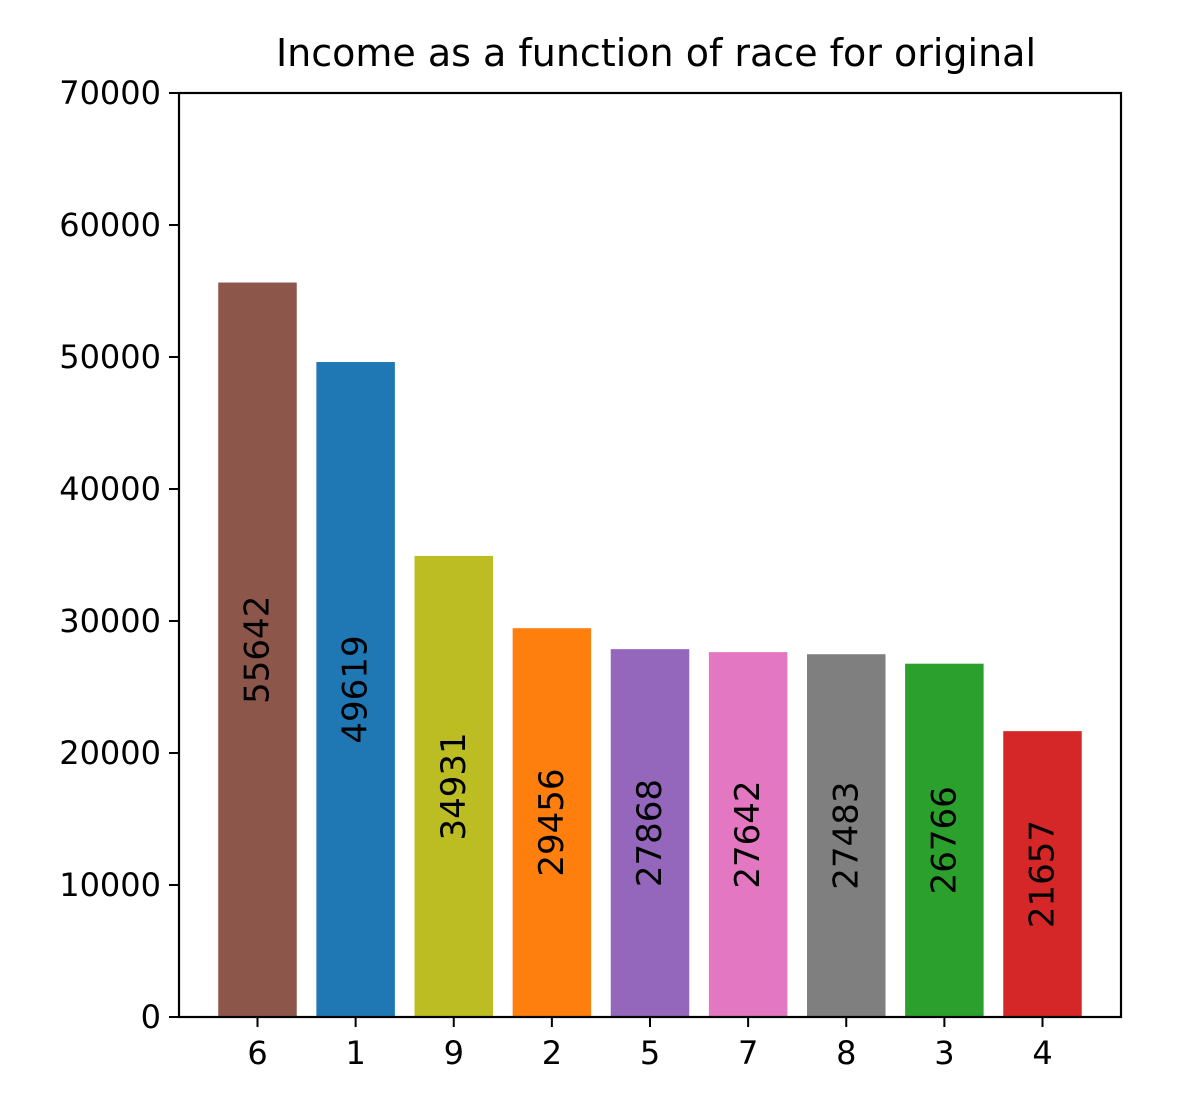 This screenshot has width=1186, height=1120. I want to click on data-label-3: 26766, so click(944, 840).